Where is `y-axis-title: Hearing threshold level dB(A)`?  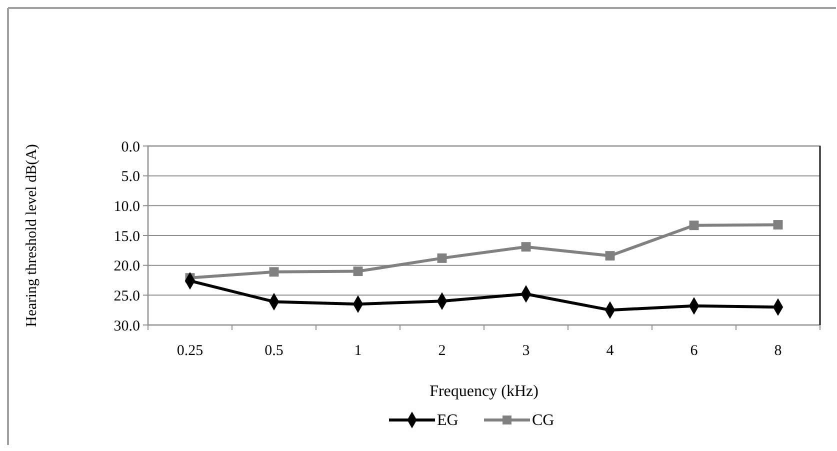
y-axis-title: Hearing threshold level dB(A) is located at coordinates (32, 235).